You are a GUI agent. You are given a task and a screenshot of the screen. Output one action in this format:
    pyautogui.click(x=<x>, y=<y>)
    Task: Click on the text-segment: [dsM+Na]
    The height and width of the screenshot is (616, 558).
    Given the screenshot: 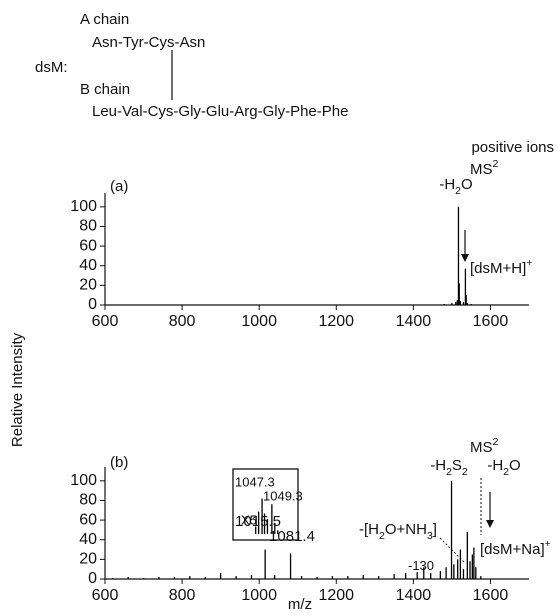 What is the action you would take?
    pyautogui.click(x=512, y=549)
    